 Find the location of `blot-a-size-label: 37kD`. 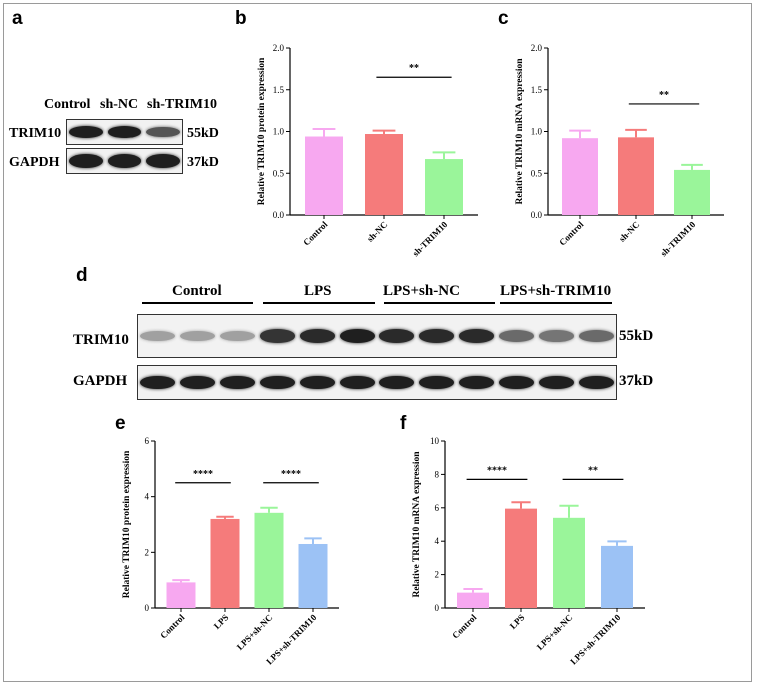

blot-a-size-label: 37kD is located at coordinates (203, 162).